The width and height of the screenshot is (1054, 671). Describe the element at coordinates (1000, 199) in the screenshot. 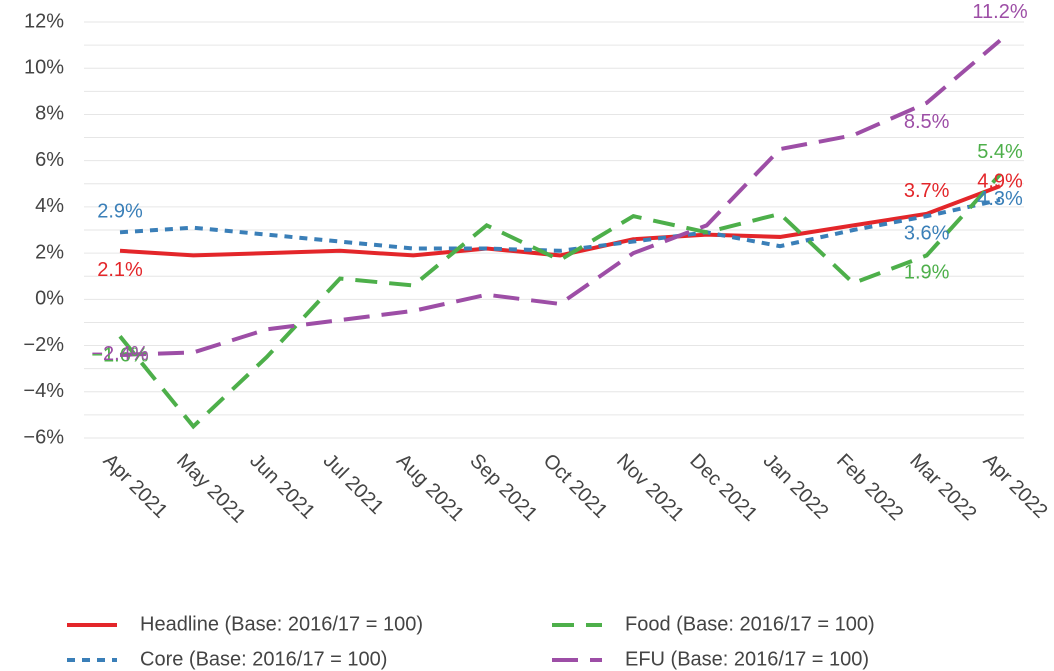

I see `data-label: 4.3%` at that location.